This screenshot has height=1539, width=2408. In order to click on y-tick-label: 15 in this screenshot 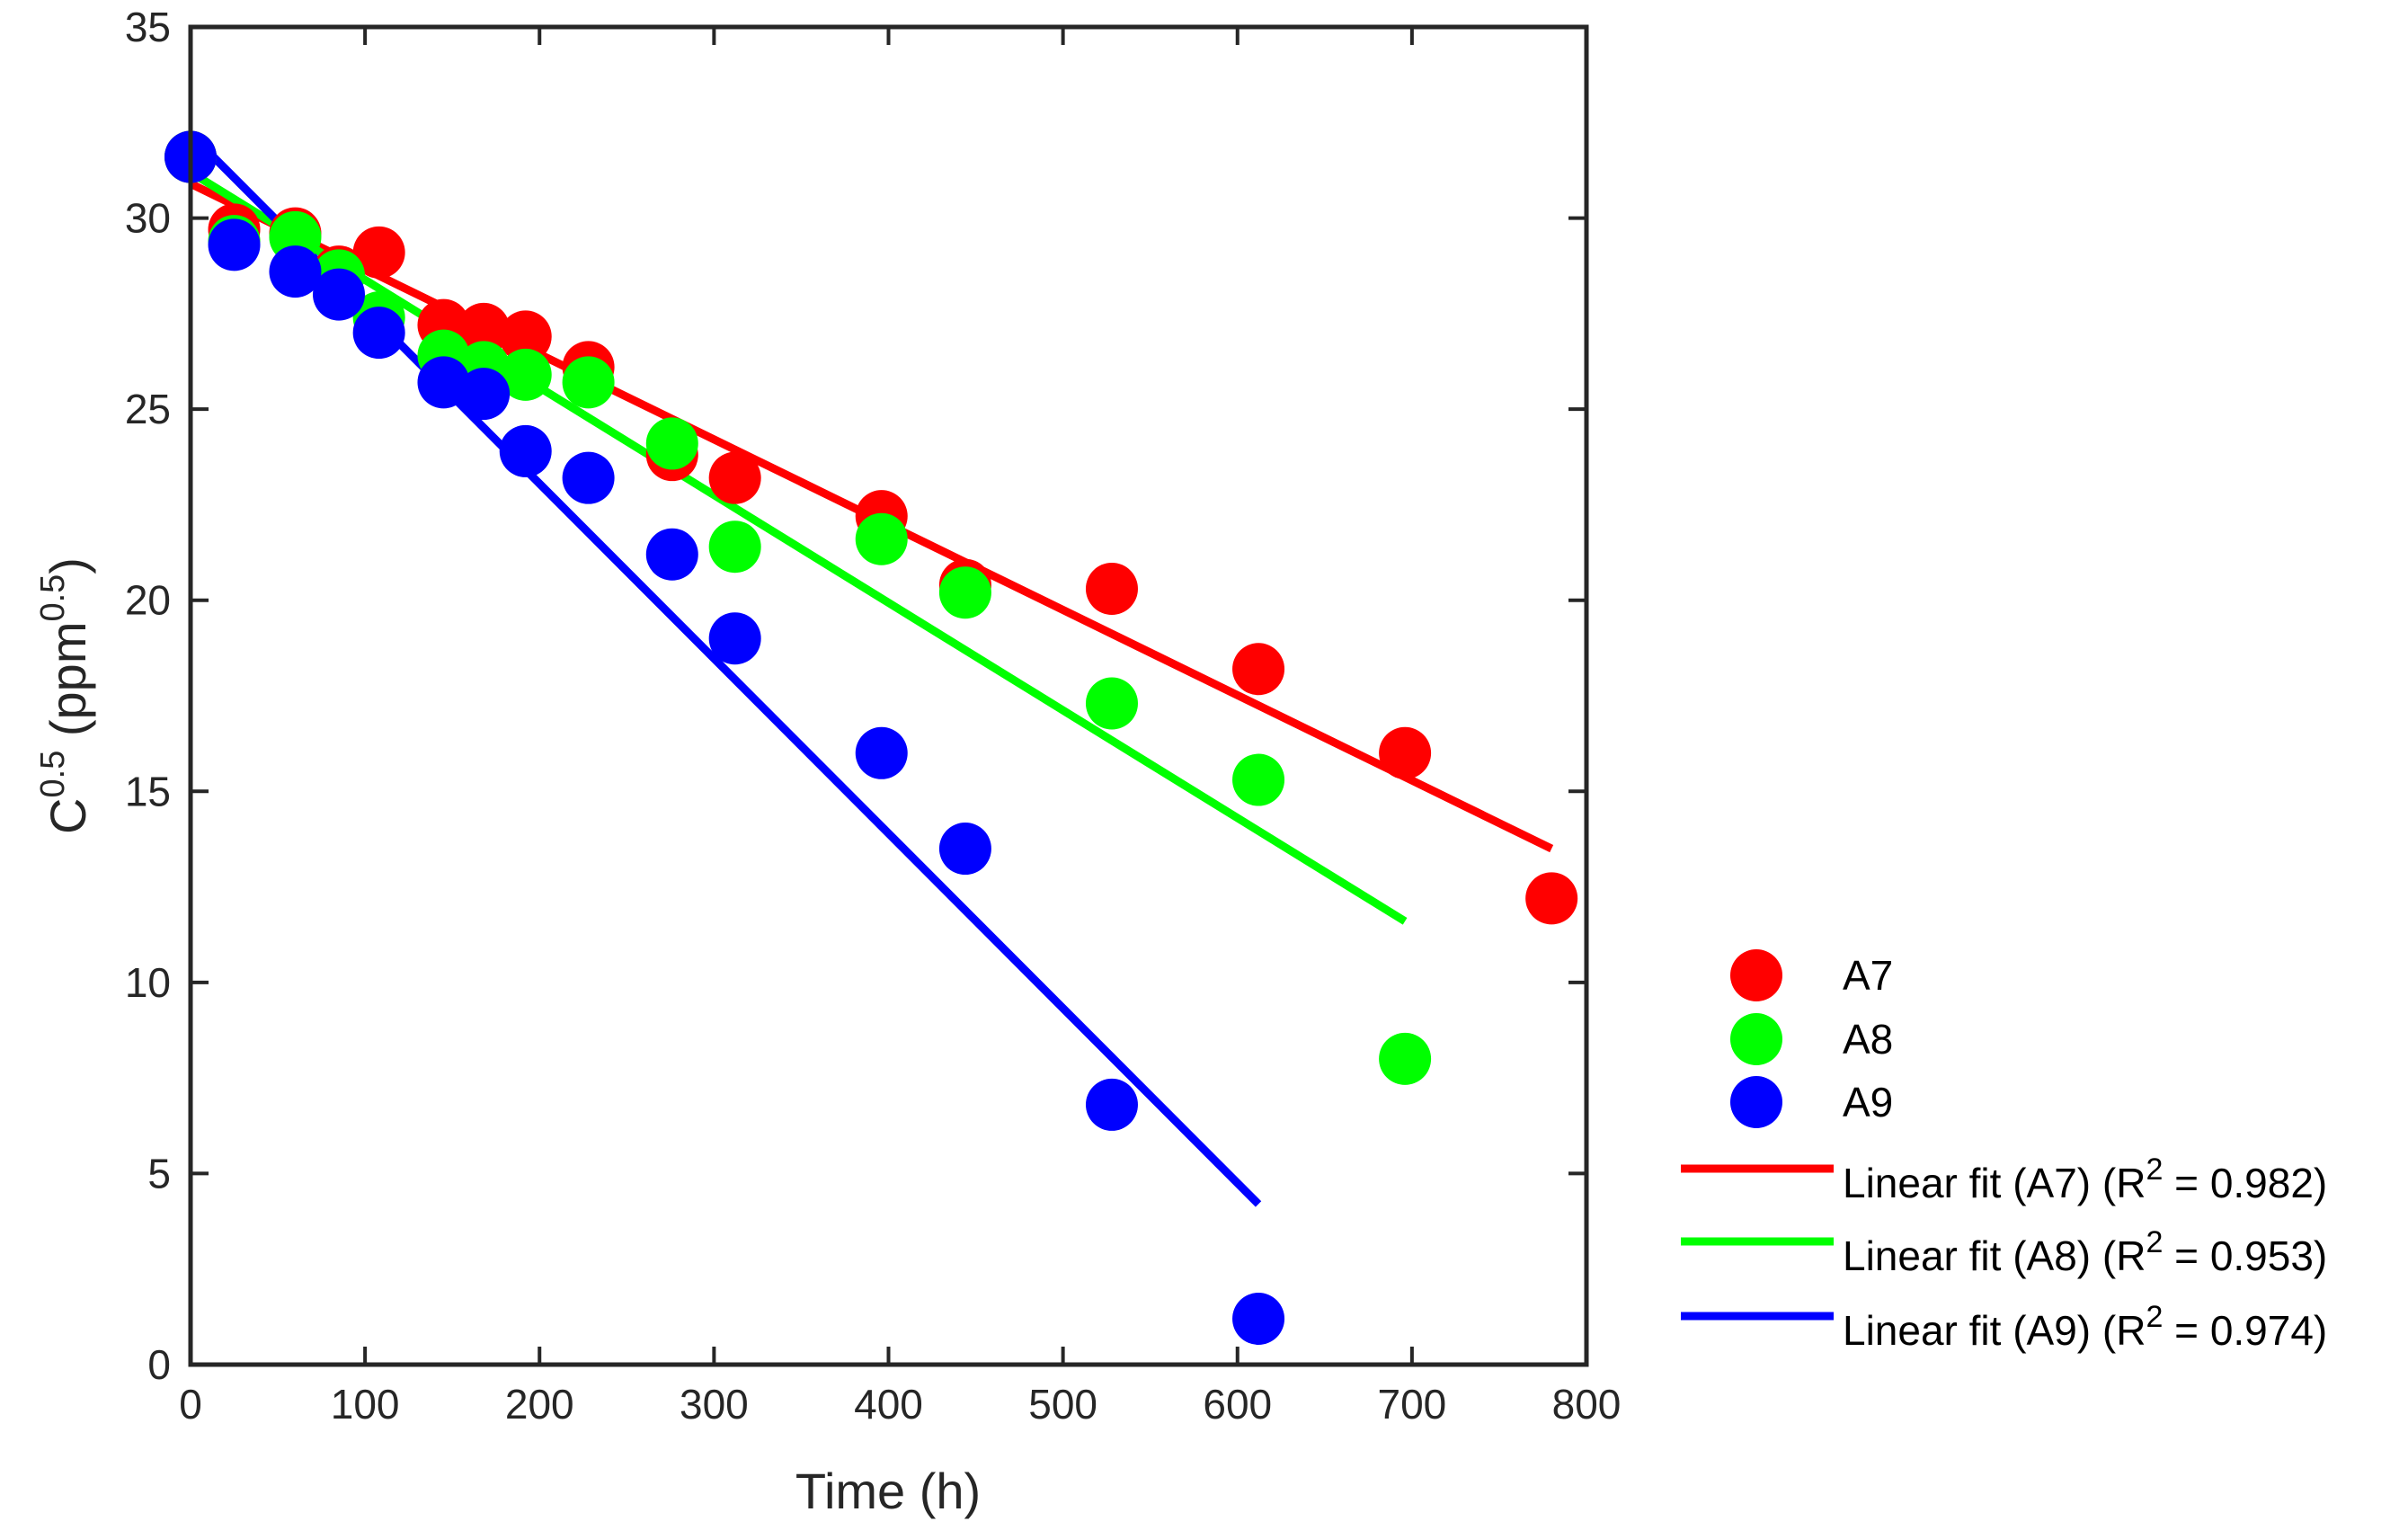, I will do `click(148, 791)`.